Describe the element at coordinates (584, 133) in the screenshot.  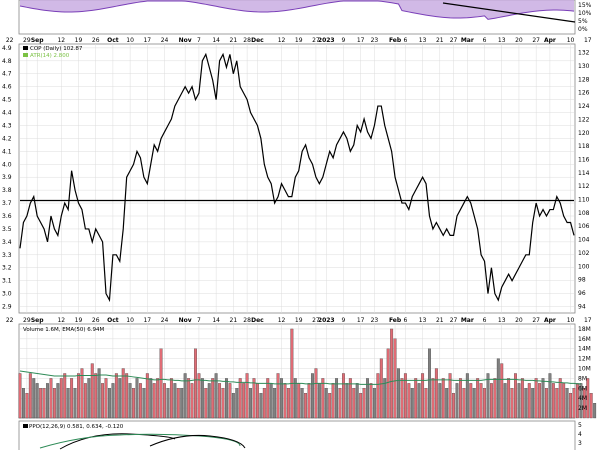
I see `price-right-tick-label: 120` at that location.